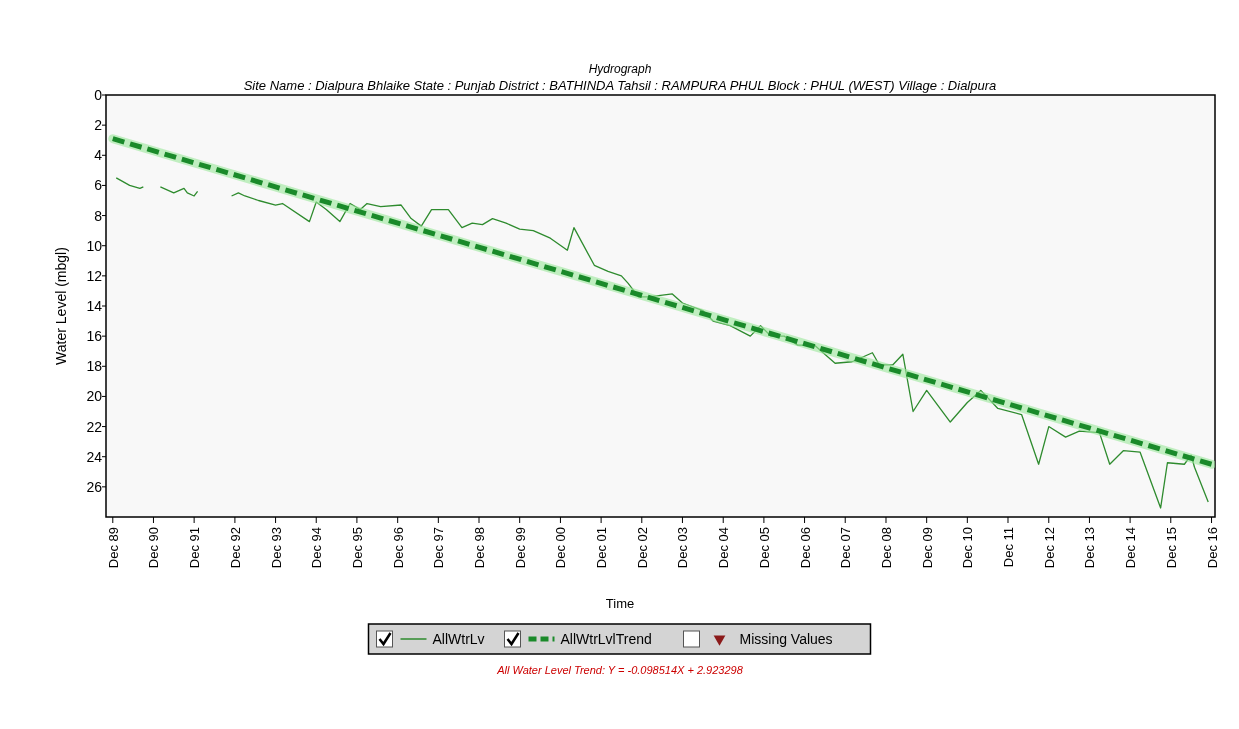  What do you see at coordinates (317, 548) in the screenshot?
I see `x-tick-label: Dec 94` at bounding box center [317, 548].